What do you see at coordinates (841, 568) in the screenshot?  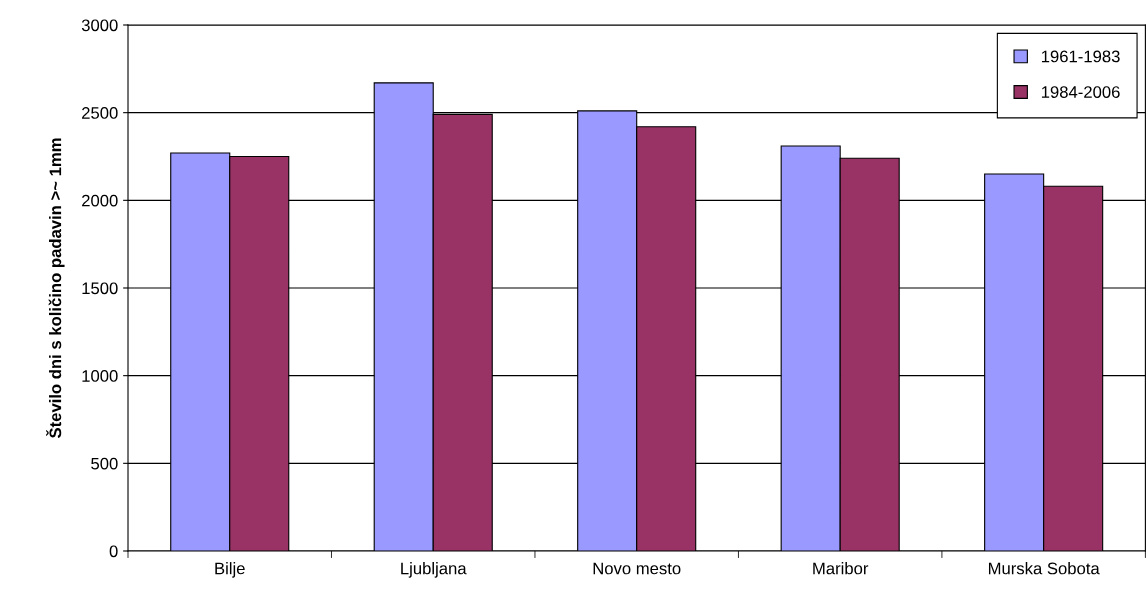 I see `x-tick-label: Maribor` at bounding box center [841, 568].